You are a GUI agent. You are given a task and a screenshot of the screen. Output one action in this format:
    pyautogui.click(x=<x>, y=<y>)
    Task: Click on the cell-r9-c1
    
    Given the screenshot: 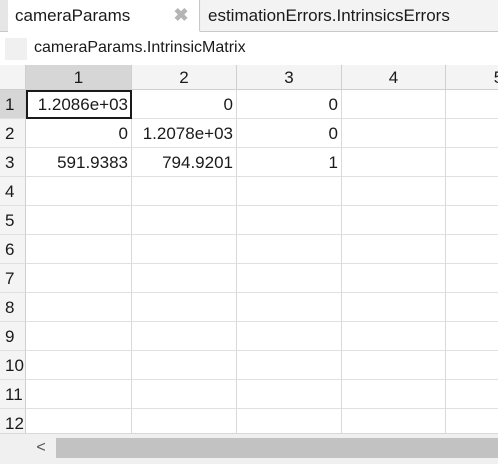 What is the action you would take?
    pyautogui.click(x=79, y=336)
    